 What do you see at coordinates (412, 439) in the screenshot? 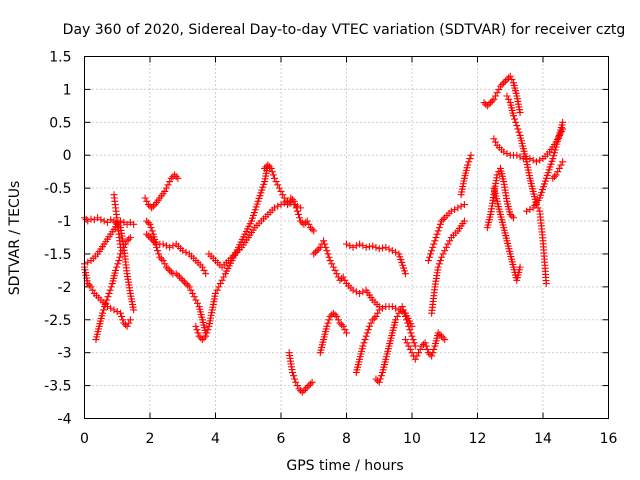
I see `x-tick-label: 10` at bounding box center [412, 439].